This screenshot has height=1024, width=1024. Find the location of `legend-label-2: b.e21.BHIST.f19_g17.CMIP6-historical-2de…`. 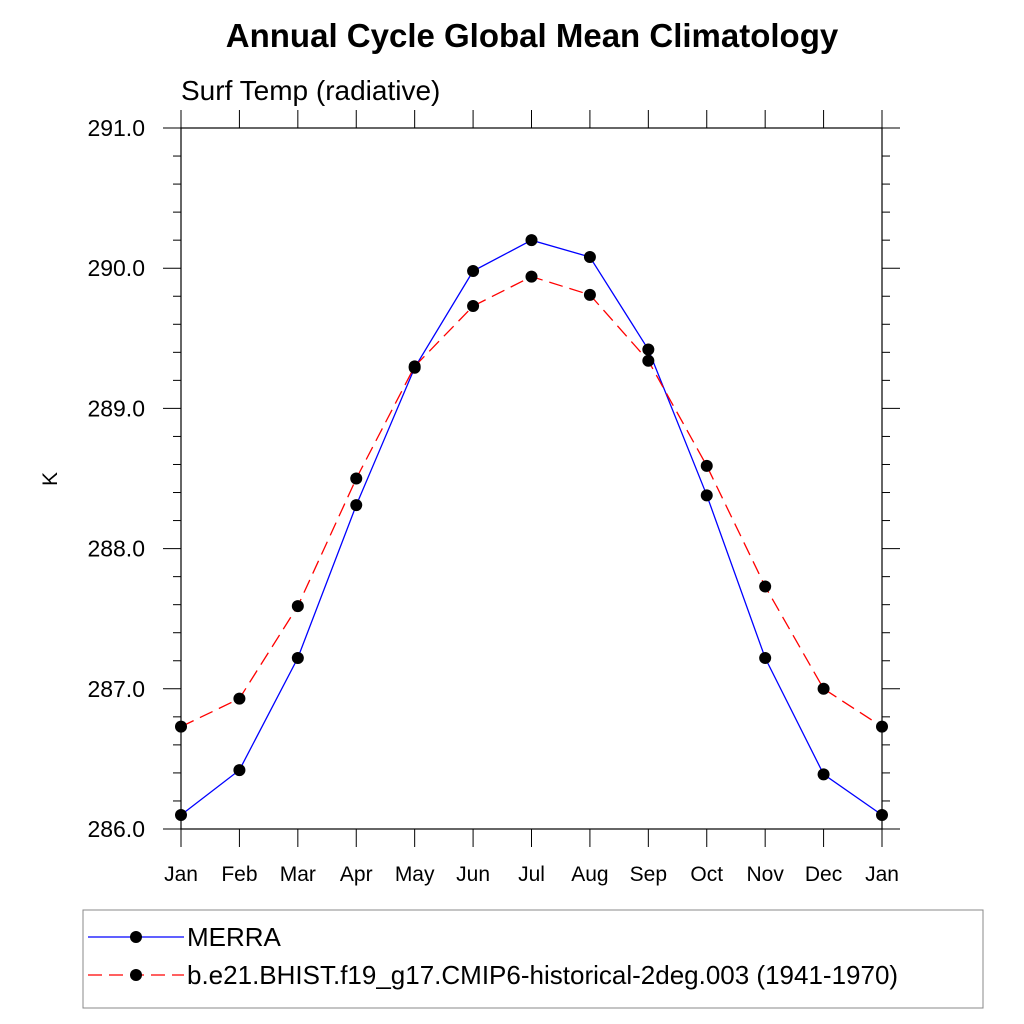

legend-label-2: b.e21.BHIST.f19_g17.CMIP6-historical-2de… is located at coordinates (542, 975).